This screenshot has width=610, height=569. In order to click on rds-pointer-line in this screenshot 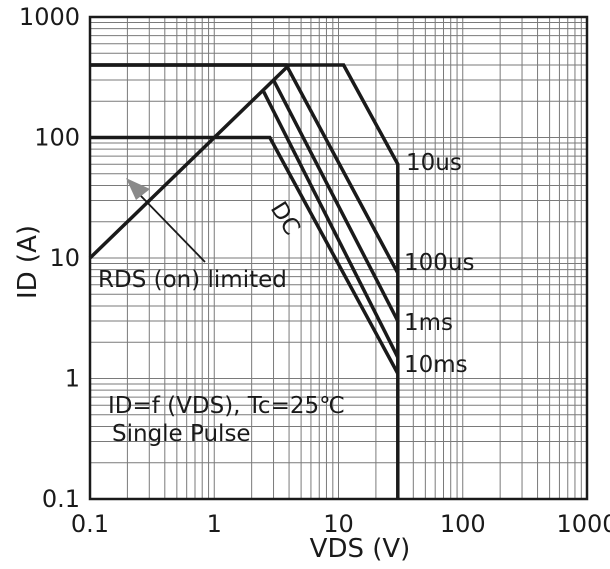, I will do `click(172, 228)`.